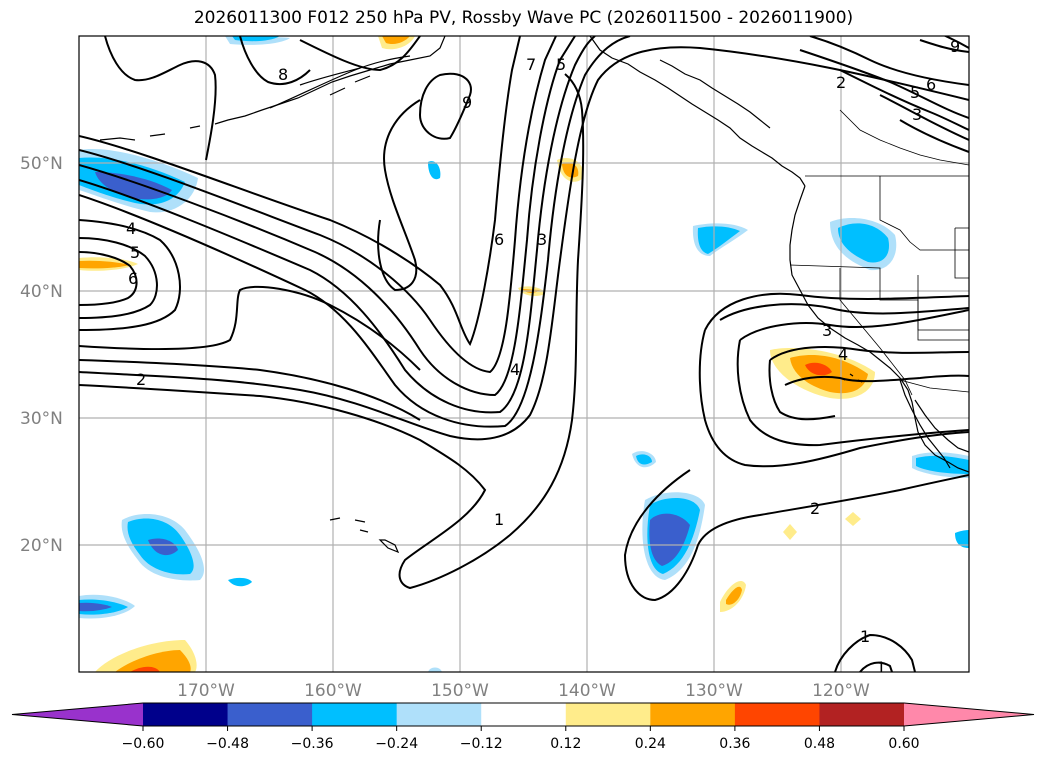 Image resolution: width=1047 pixels, height=765 pixels. What do you see at coordinates (396, 744) in the screenshot?
I see `colorbar-tick-label: −0.24` at bounding box center [396, 744].